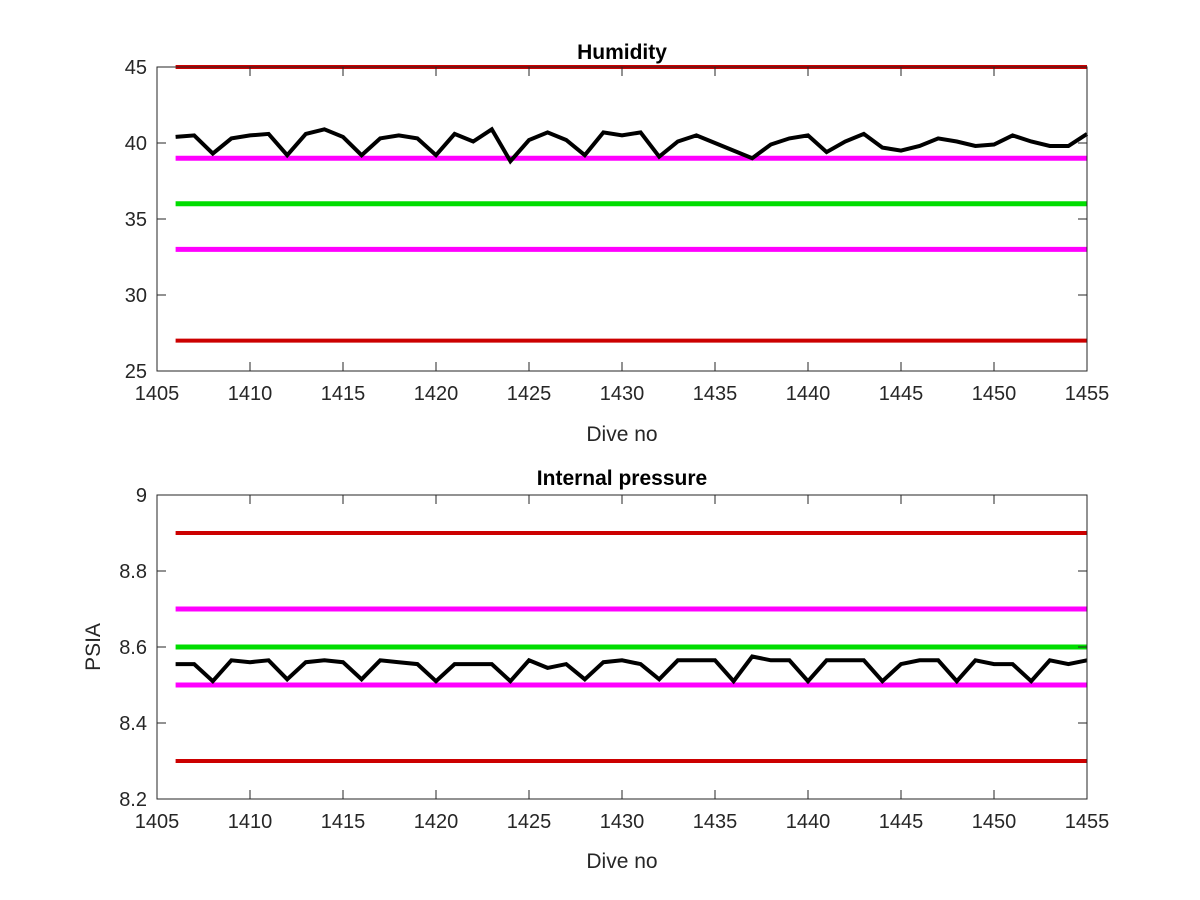 The width and height of the screenshot is (1200, 900). I want to click on humidity-x-tick-label: 1410, so click(250, 394).